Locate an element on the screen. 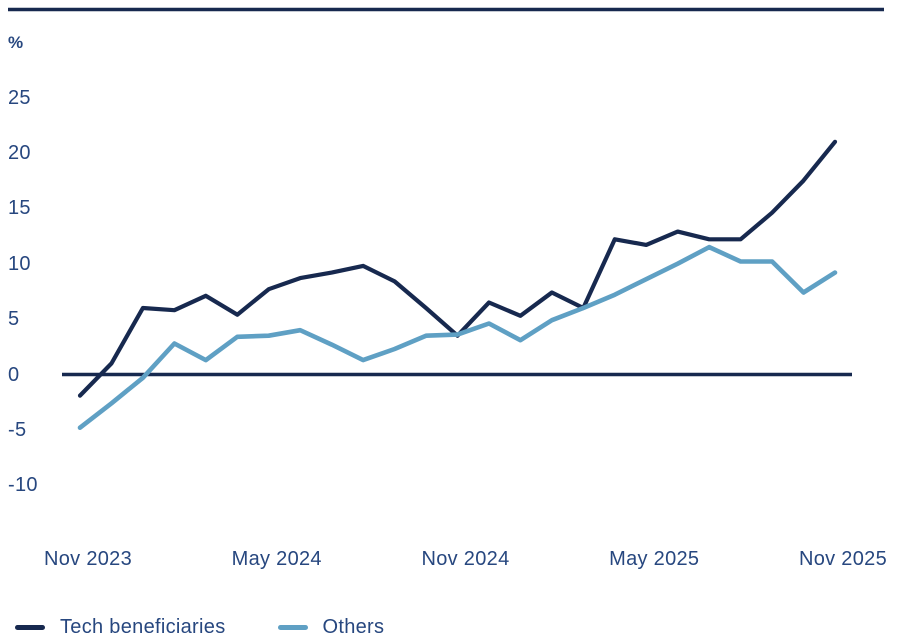 This screenshot has width=900, height=639. legend-item-tech-beneficiaries: Tech beneficiaries is located at coordinates (120, 627).